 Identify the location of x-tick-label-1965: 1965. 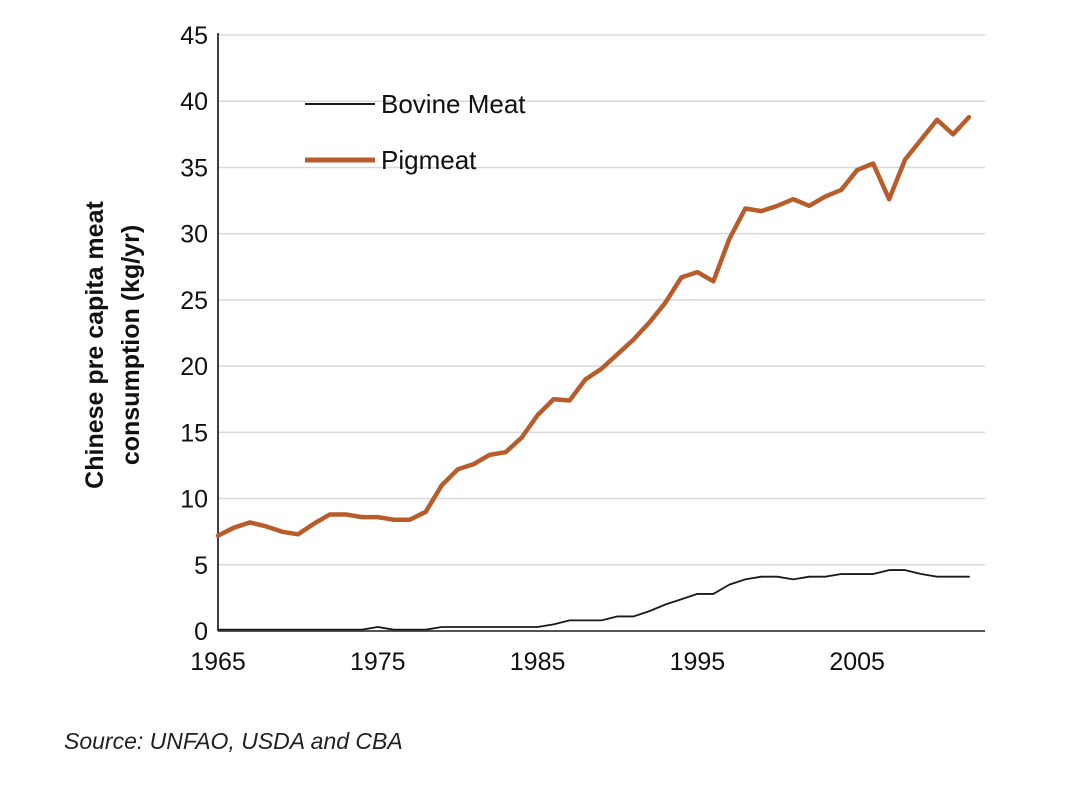
(218, 662).